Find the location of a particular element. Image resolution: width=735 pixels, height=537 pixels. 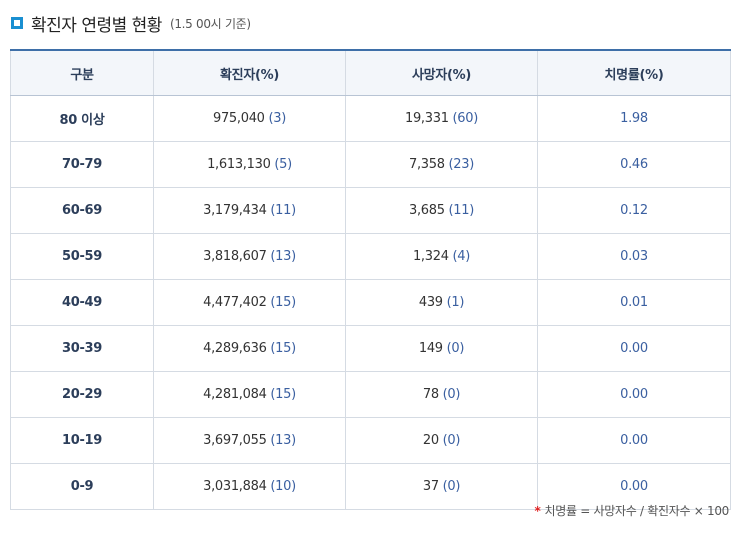

fatality-rate-cell: 0.12 is located at coordinates (634, 210).